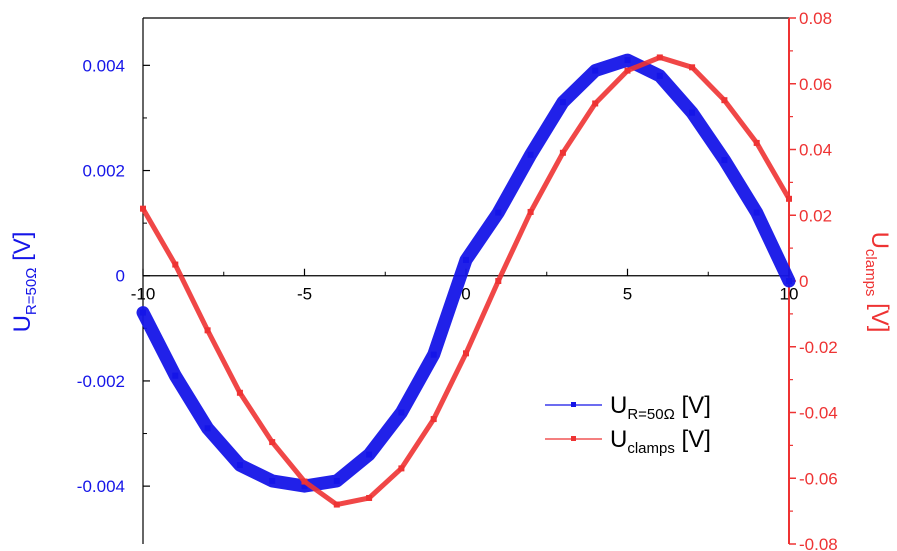  What do you see at coordinates (660, 407) in the screenshot?
I see `legend-label-u-r50: UR=50Ω [V]` at bounding box center [660, 407].